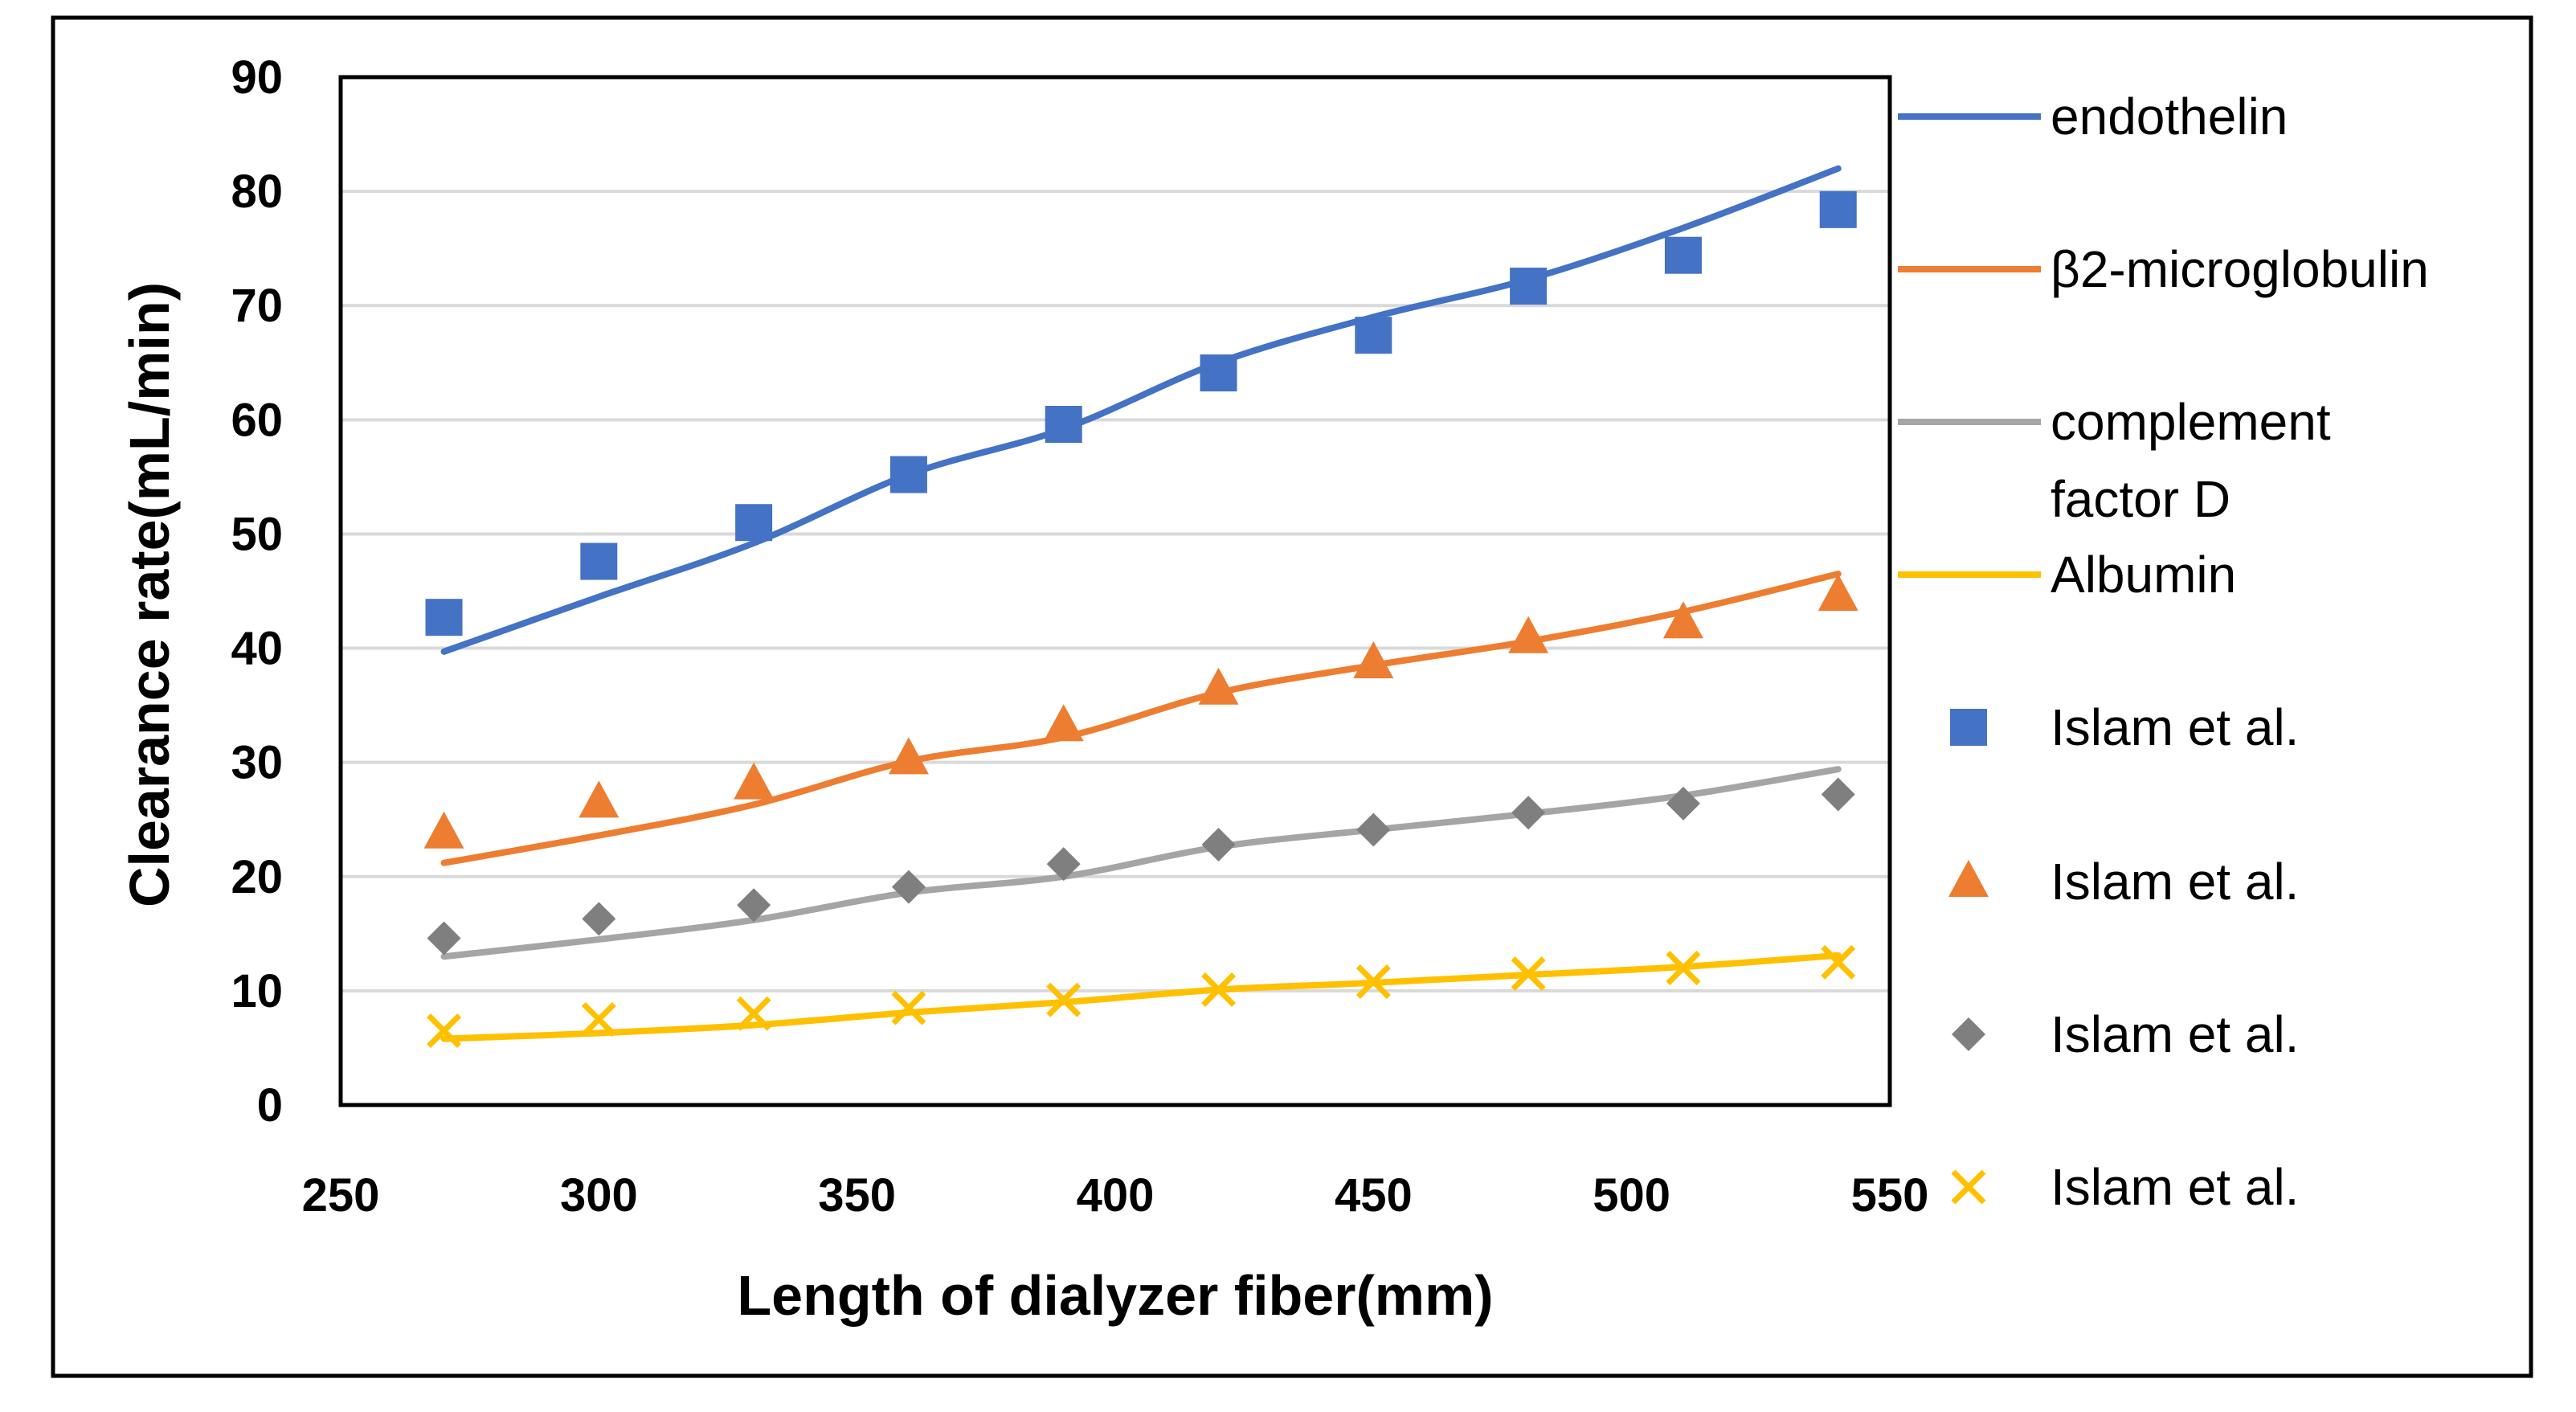 The image size is (2576, 1412). I want to click on y-tick-label: 0, so click(270, 1105).